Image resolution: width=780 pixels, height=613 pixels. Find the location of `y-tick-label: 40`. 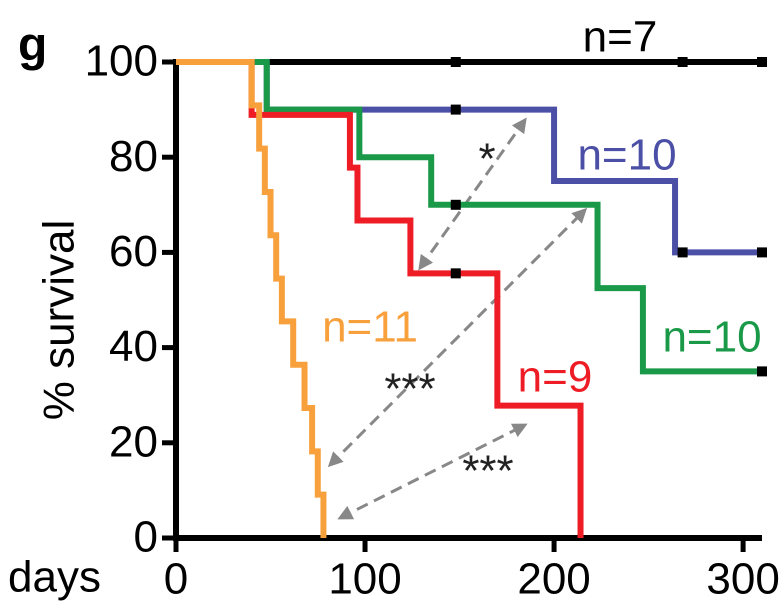

y-tick-label: 40 is located at coordinates (133, 346).